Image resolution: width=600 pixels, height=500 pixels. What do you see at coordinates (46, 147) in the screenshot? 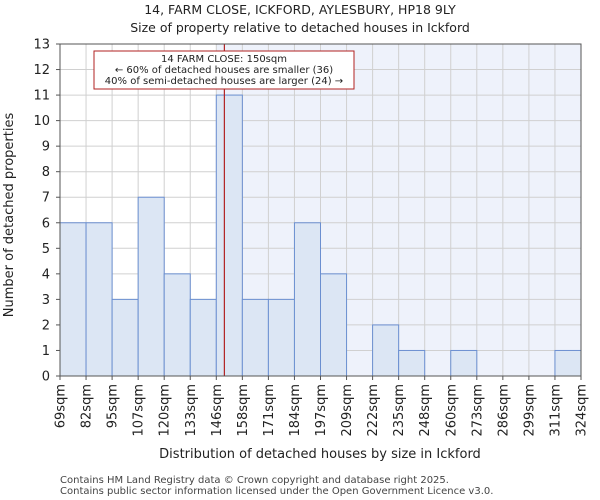
I see `y-tick-label: 9` at bounding box center [46, 147].